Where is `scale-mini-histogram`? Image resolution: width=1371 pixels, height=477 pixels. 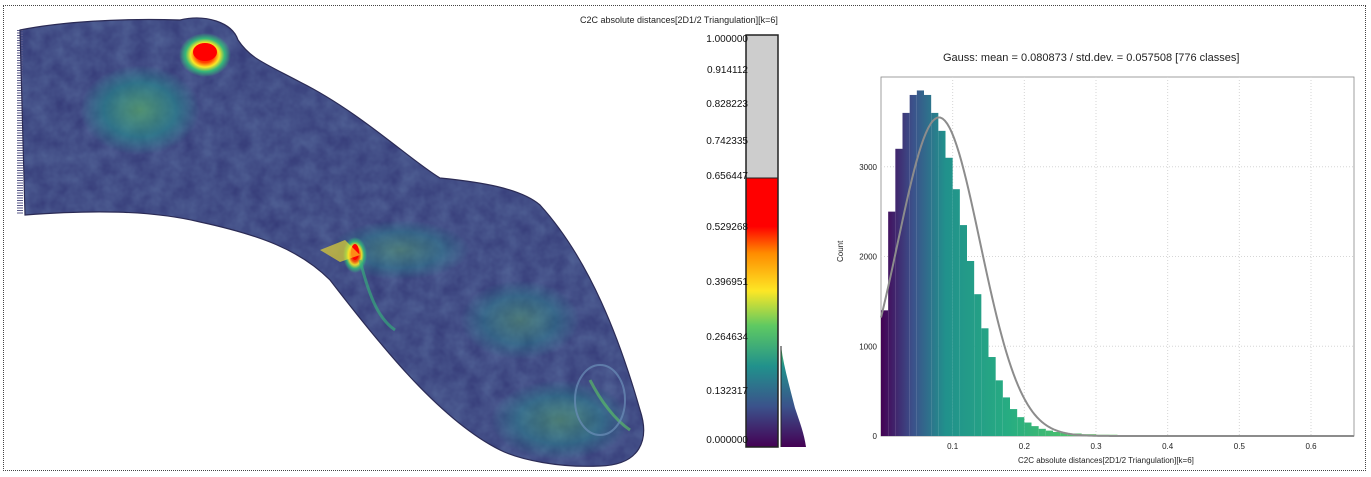
scale-mini-histogram is located at coordinates (793, 396).